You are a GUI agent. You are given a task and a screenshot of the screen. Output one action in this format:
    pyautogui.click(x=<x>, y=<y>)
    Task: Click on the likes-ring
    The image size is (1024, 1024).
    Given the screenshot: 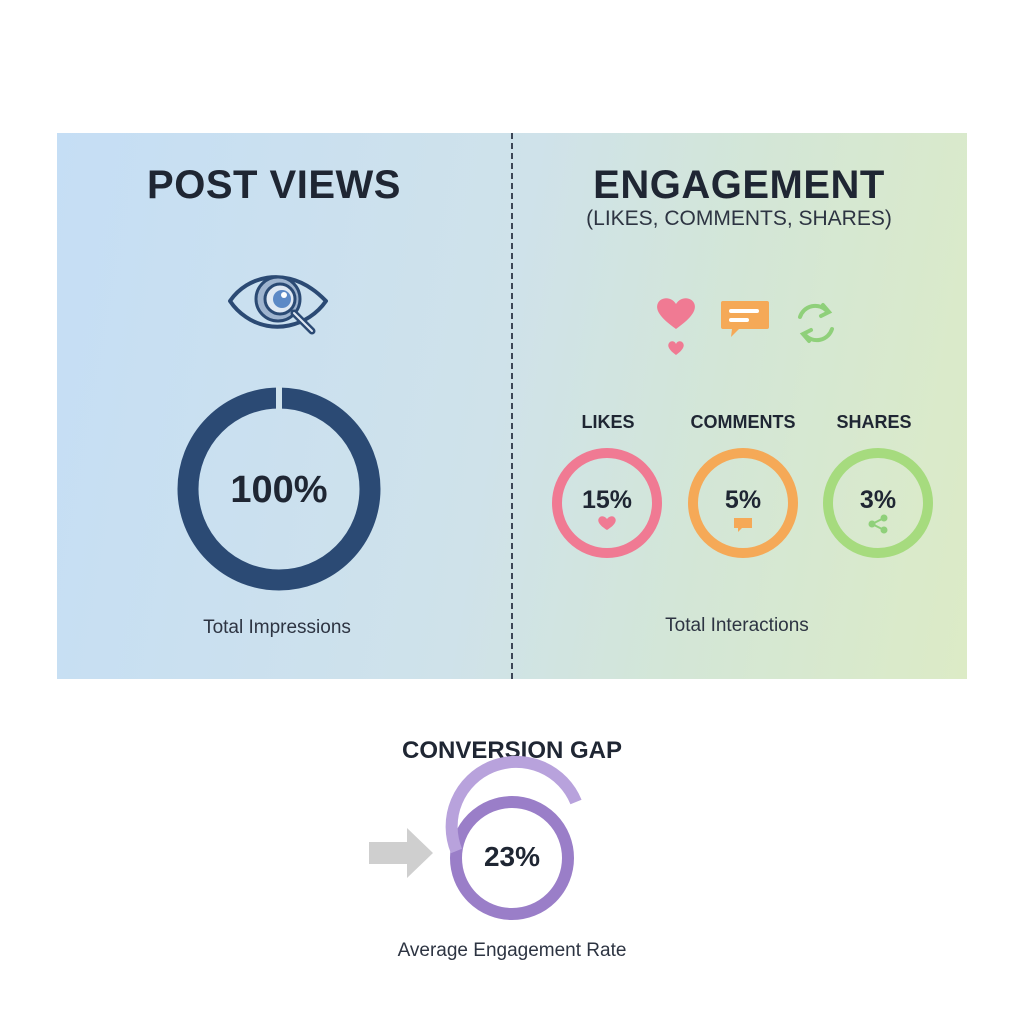 What is the action you would take?
    pyautogui.click(x=607, y=503)
    